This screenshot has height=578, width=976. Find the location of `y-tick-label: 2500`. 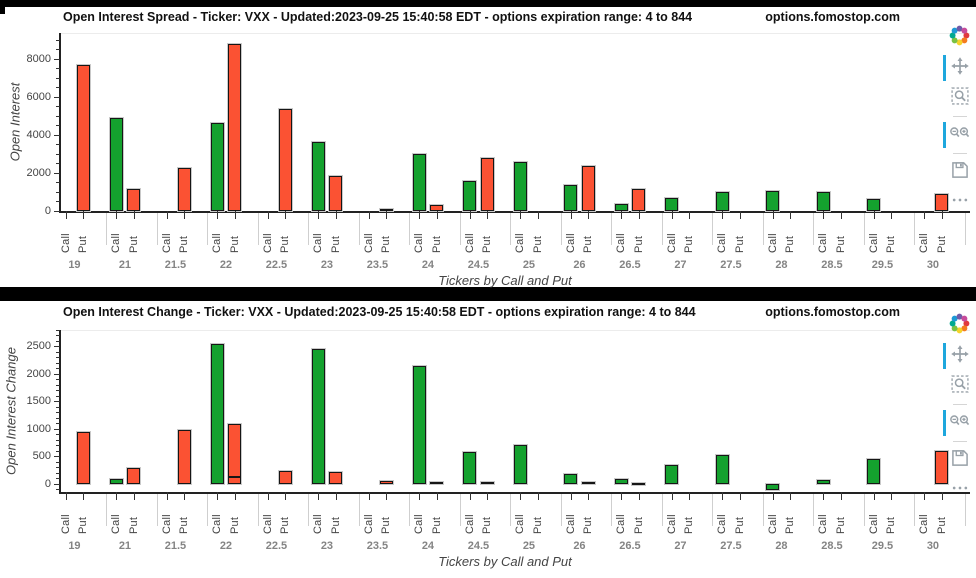

y-tick-label: 2500 is located at coordinates (38, 346).